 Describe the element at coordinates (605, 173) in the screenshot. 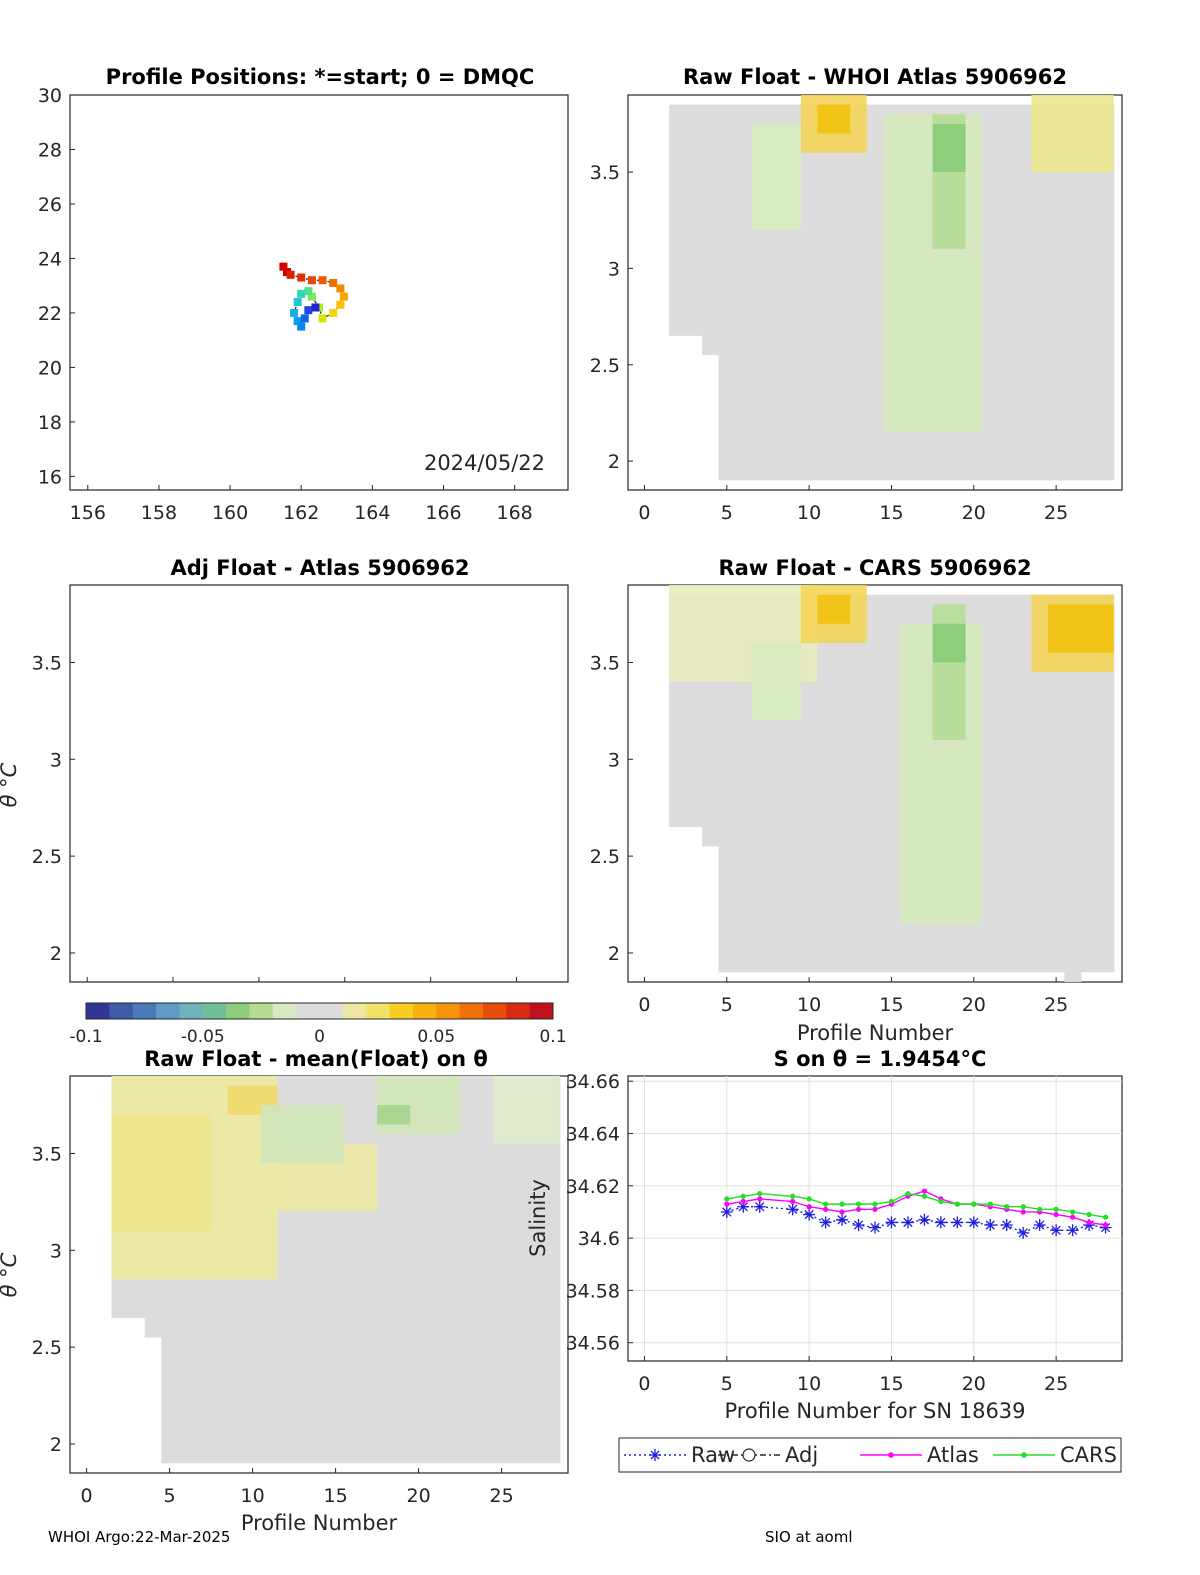

I see `y-tick-label: 3.5` at that location.